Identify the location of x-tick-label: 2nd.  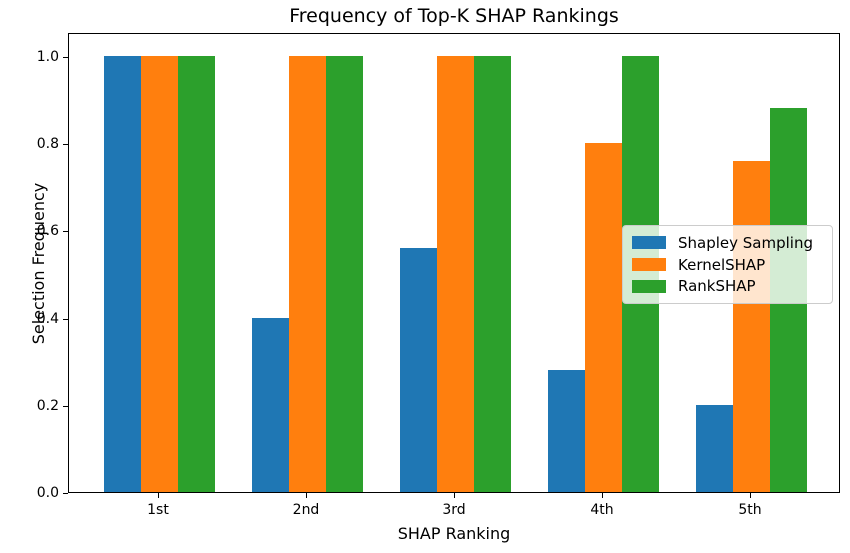
(306, 510).